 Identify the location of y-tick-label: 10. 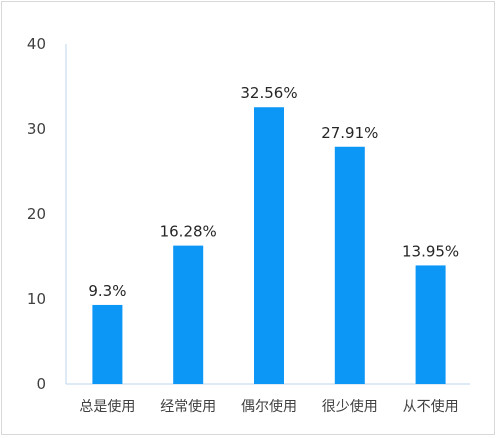
(36, 299).